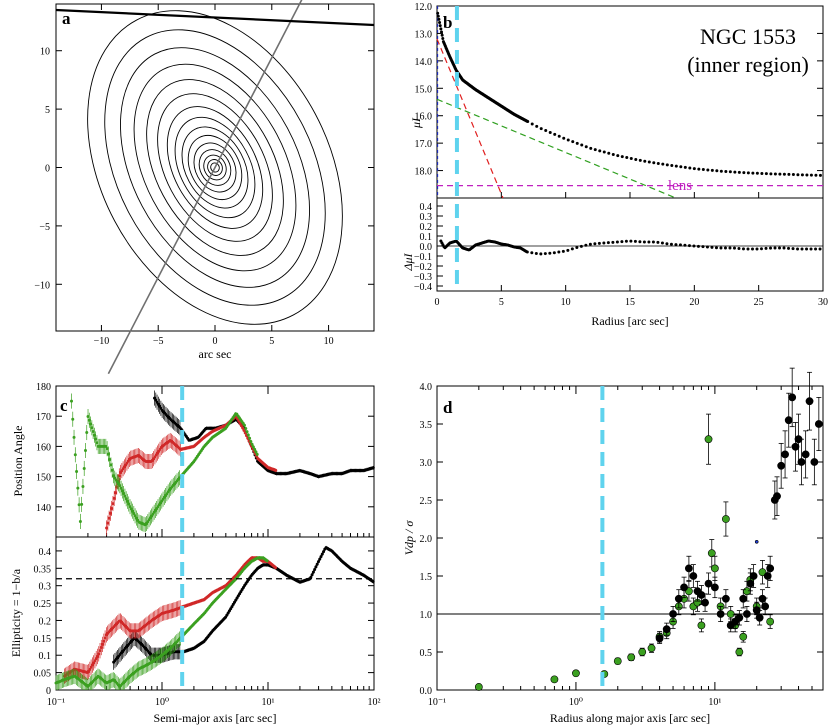 The width and height of the screenshot is (830, 727). I want to click on x-tick-label: 5, so click(271, 341).